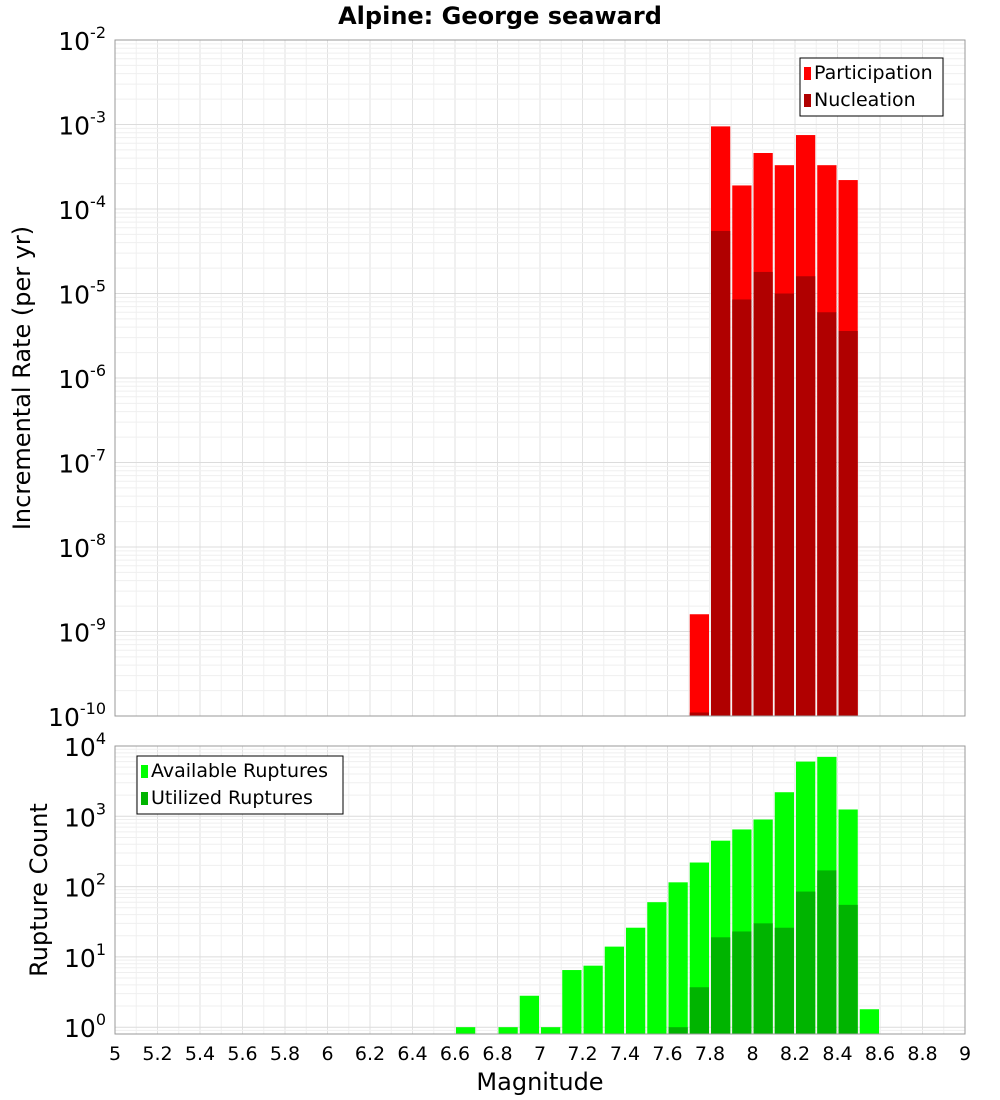  What do you see at coordinates (39, 890) in the screenshot?
I see `y-axis-label: Rupture Count` at bounding box center [39, 890].